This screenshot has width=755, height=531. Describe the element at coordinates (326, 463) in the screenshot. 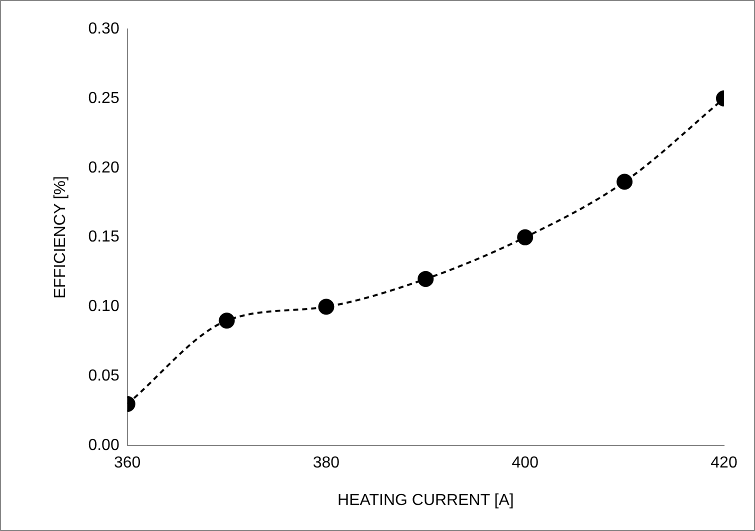

I see `x-tick-label: 380` at that location.